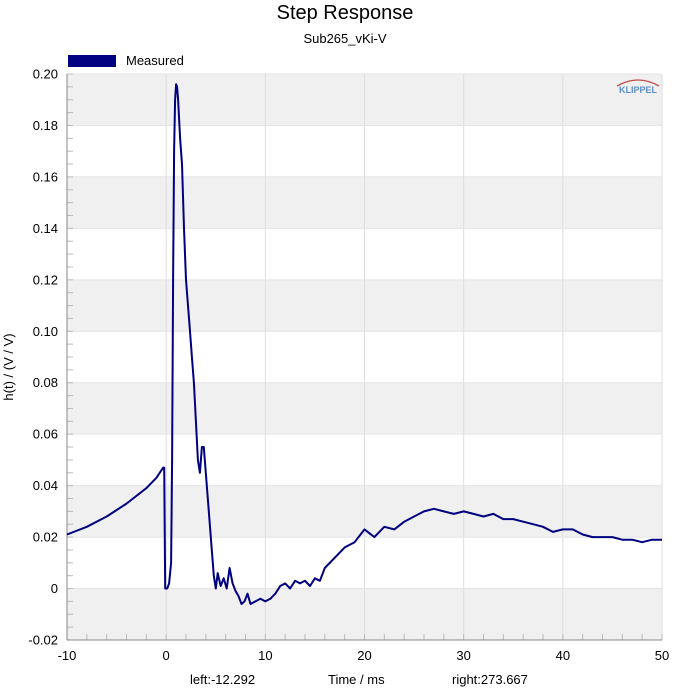 The width and height of the screenshot is (690, 690). Describe the element at coordinates (638, 90) in the screenshot. I see `klippel-logo: KLIPPEL` at that location.